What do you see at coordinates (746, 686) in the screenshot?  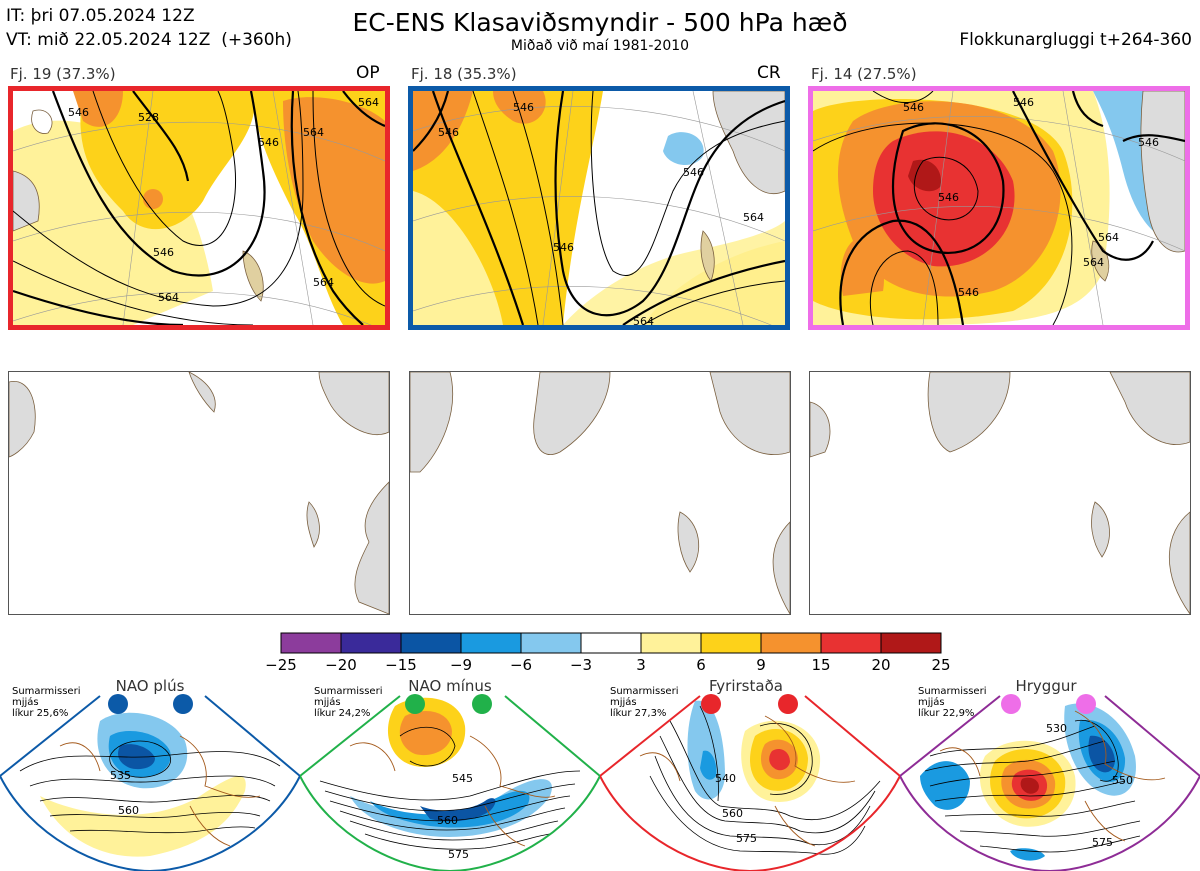 I see `regime-3-name: Fyrirstaða` at bounding box center [746, 686].